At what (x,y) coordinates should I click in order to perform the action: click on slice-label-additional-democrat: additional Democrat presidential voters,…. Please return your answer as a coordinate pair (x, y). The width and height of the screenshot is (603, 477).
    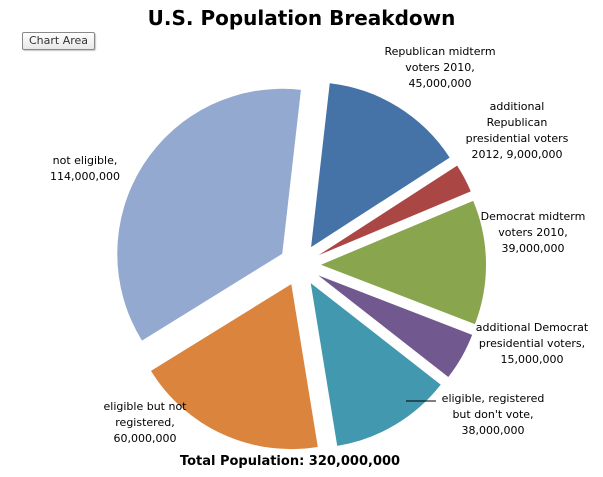
    Looking at the image, I should click on (532, 343).